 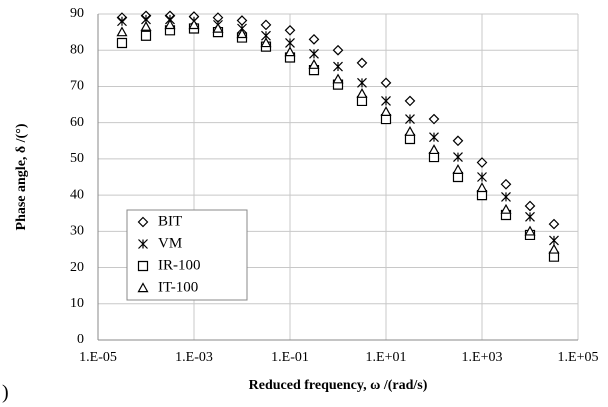 I want to click on legend-label: IT-100, so click(x=178, y=287).